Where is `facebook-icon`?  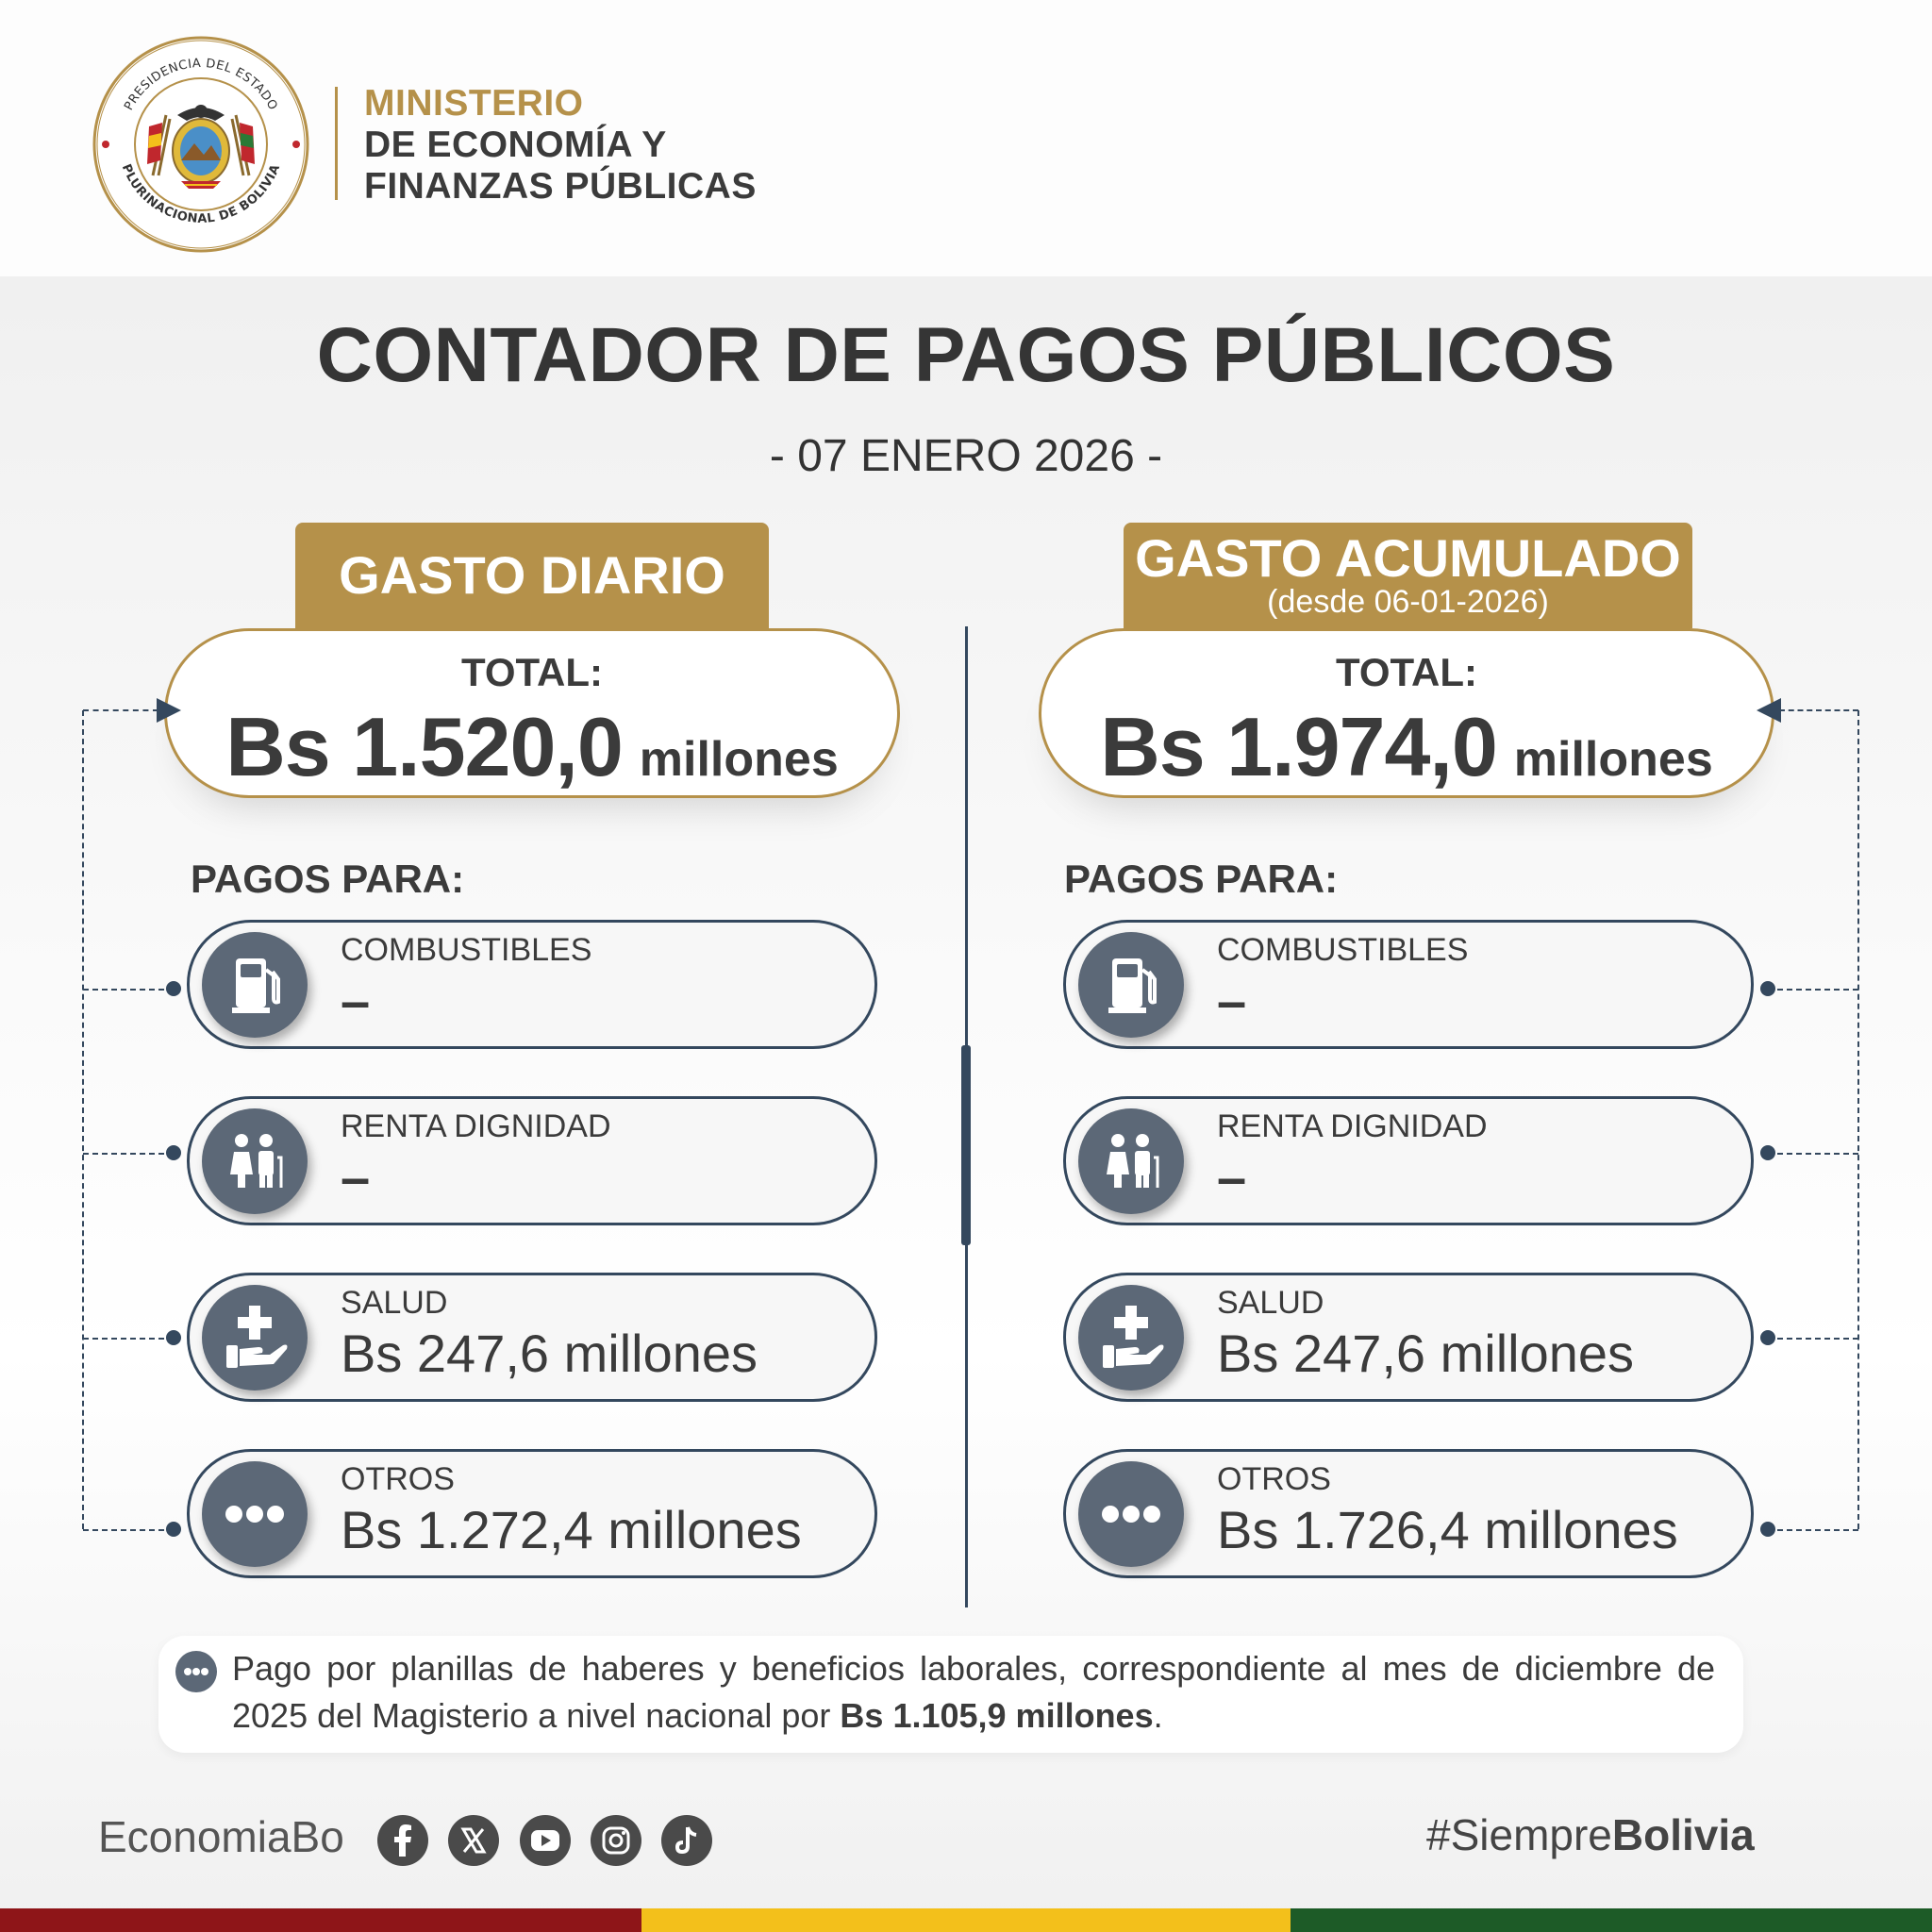
facebook-icon is located at coordinates (402, 1841).